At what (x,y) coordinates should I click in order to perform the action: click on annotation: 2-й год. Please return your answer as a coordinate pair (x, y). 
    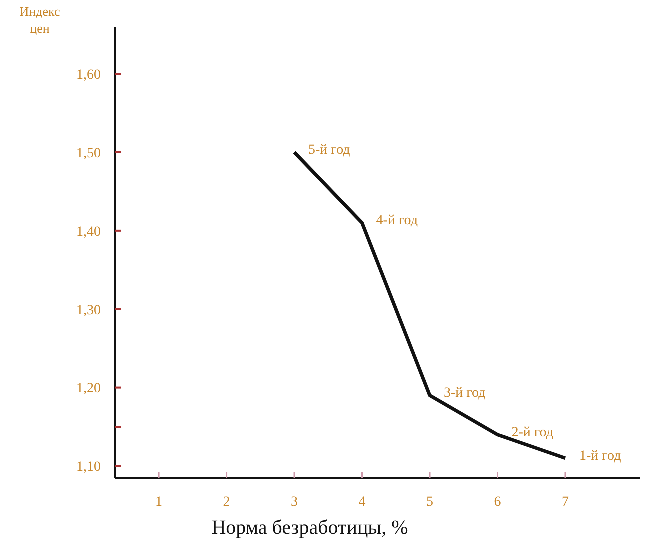
    Looking at the image, I should click on (533, 432).